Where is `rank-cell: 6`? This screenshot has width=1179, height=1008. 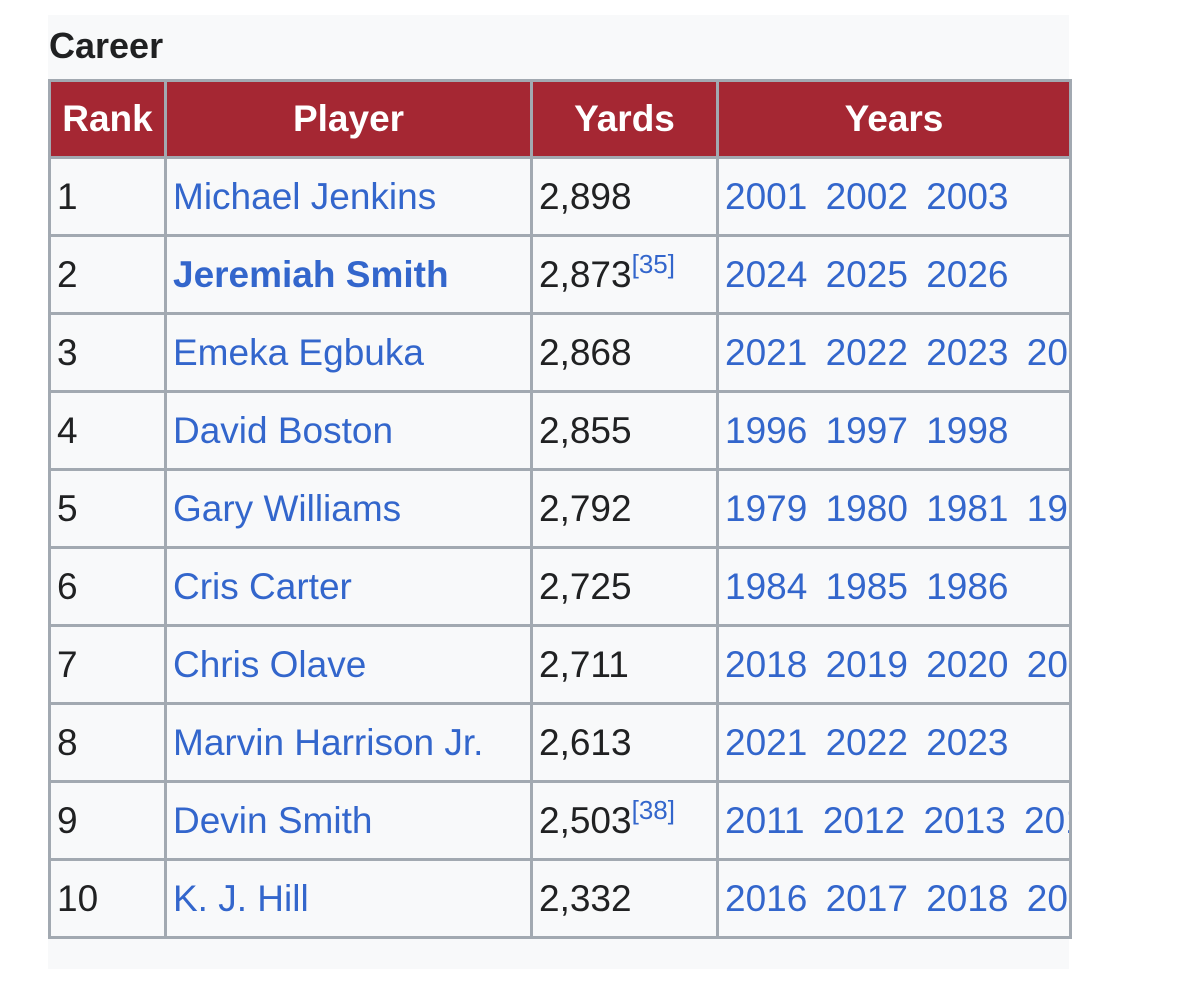
rank-cell: 6 is located at coordinates (107, 586).